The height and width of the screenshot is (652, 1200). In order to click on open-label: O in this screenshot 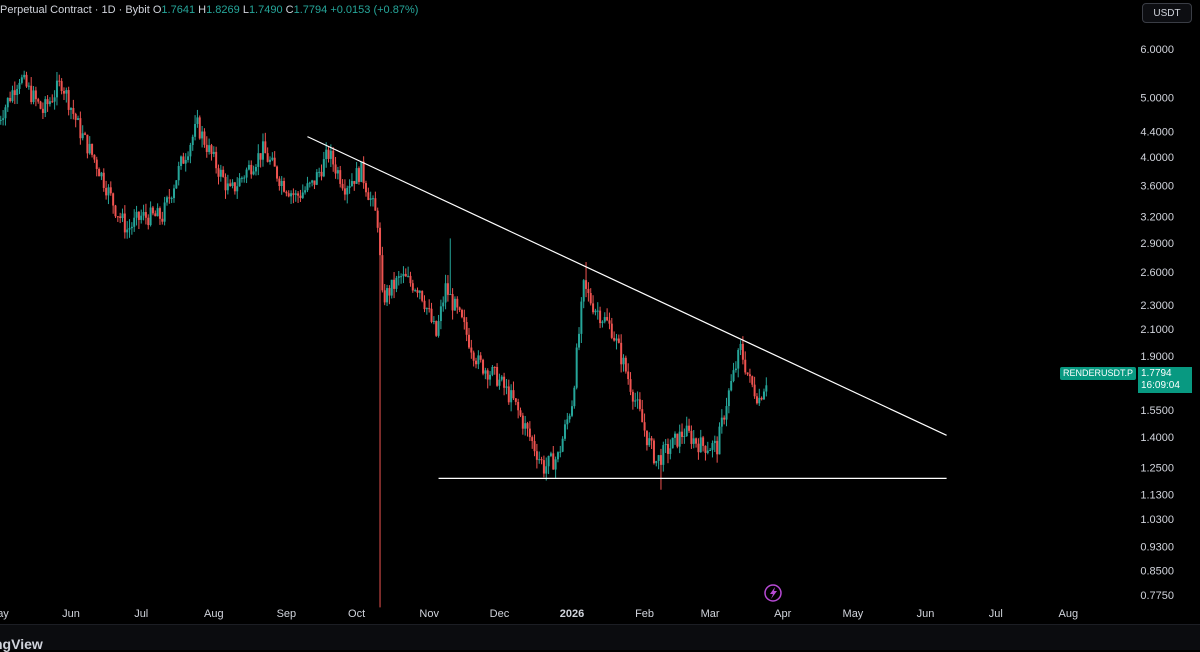, I will do `click(157, 10)`.